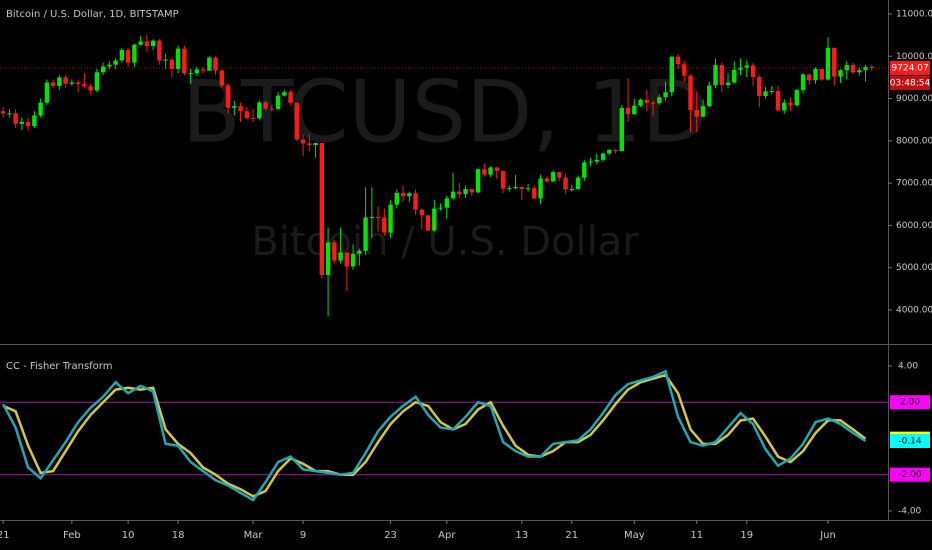 The height and width of the screenshot is (550, 932). What do you see at coordinates (914, 99) in the screenshot?
I see `y-tick-label: 9000.00` at bounding box center [914, 99].